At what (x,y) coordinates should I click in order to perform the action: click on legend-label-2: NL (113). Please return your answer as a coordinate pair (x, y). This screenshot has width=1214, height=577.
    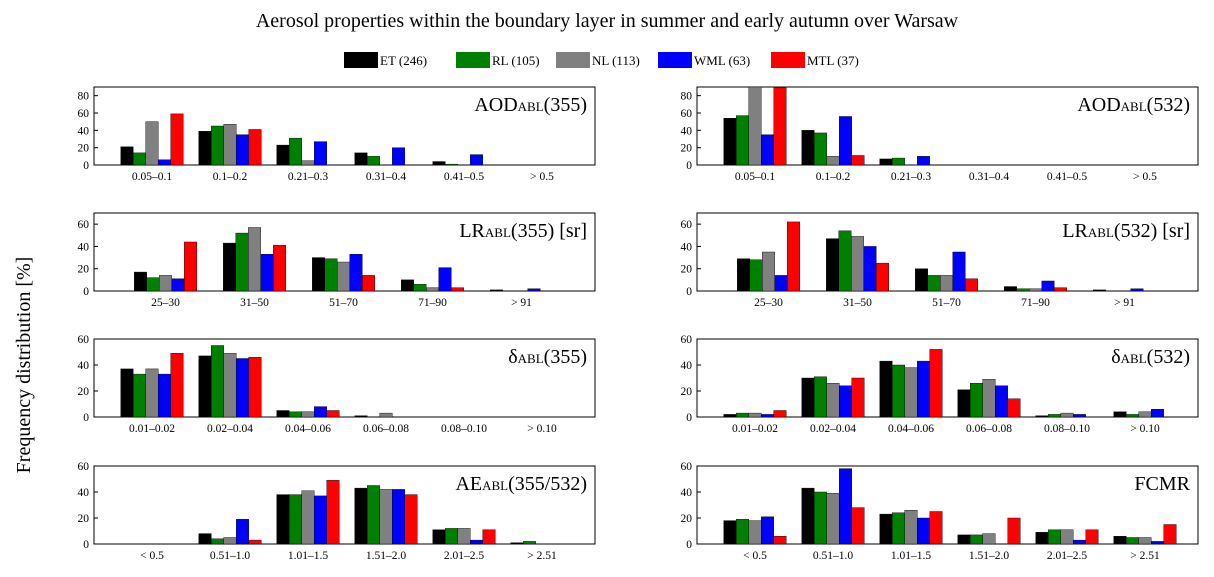
    Looking at the image, I should click on (616, 60).